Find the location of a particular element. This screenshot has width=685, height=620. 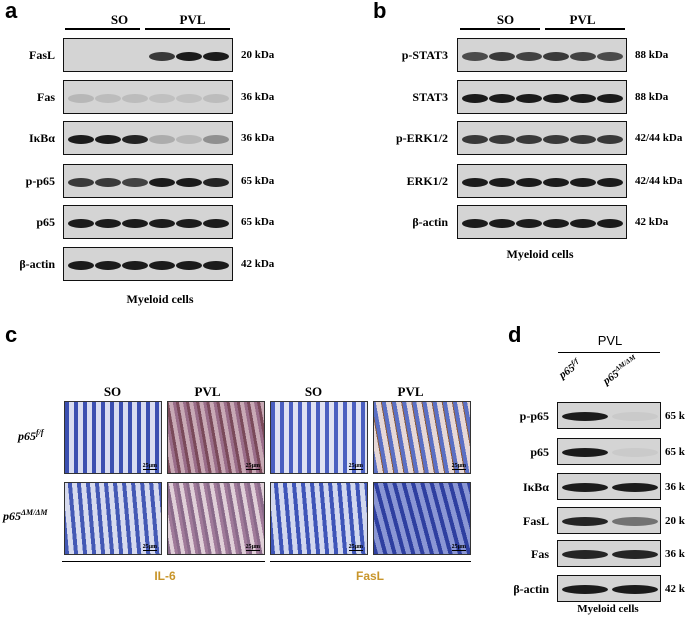

panel-b-kda: 88 kDa is located at coordinates (652, 55).